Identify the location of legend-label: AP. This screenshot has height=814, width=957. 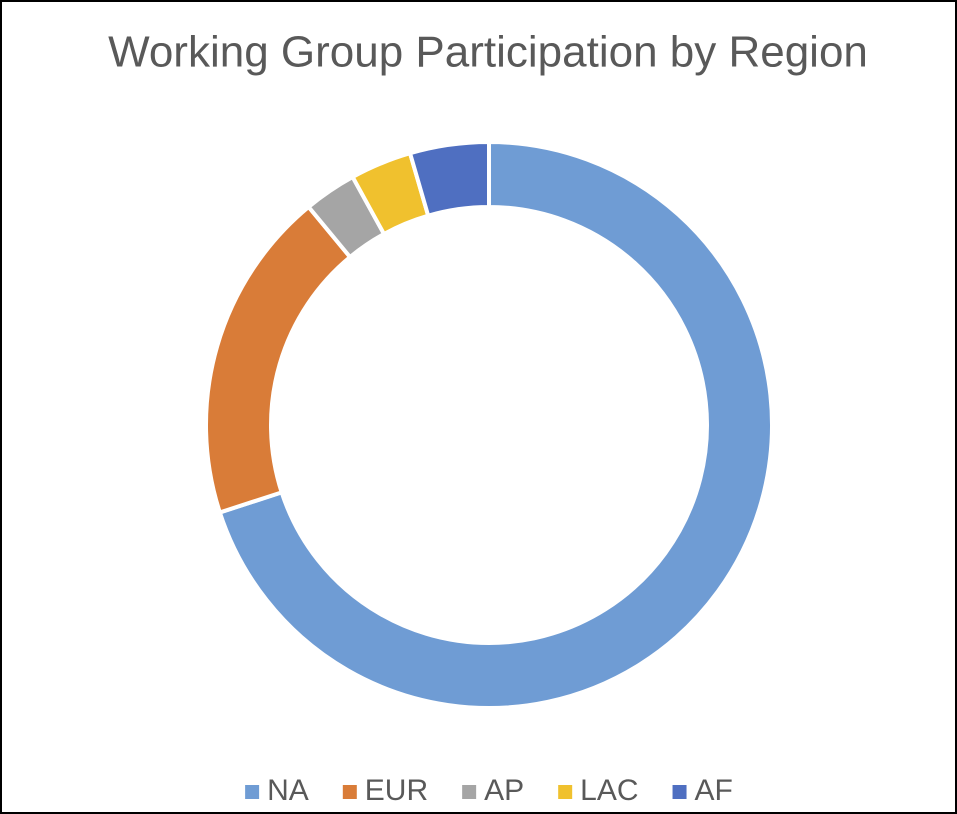
(504, 790).